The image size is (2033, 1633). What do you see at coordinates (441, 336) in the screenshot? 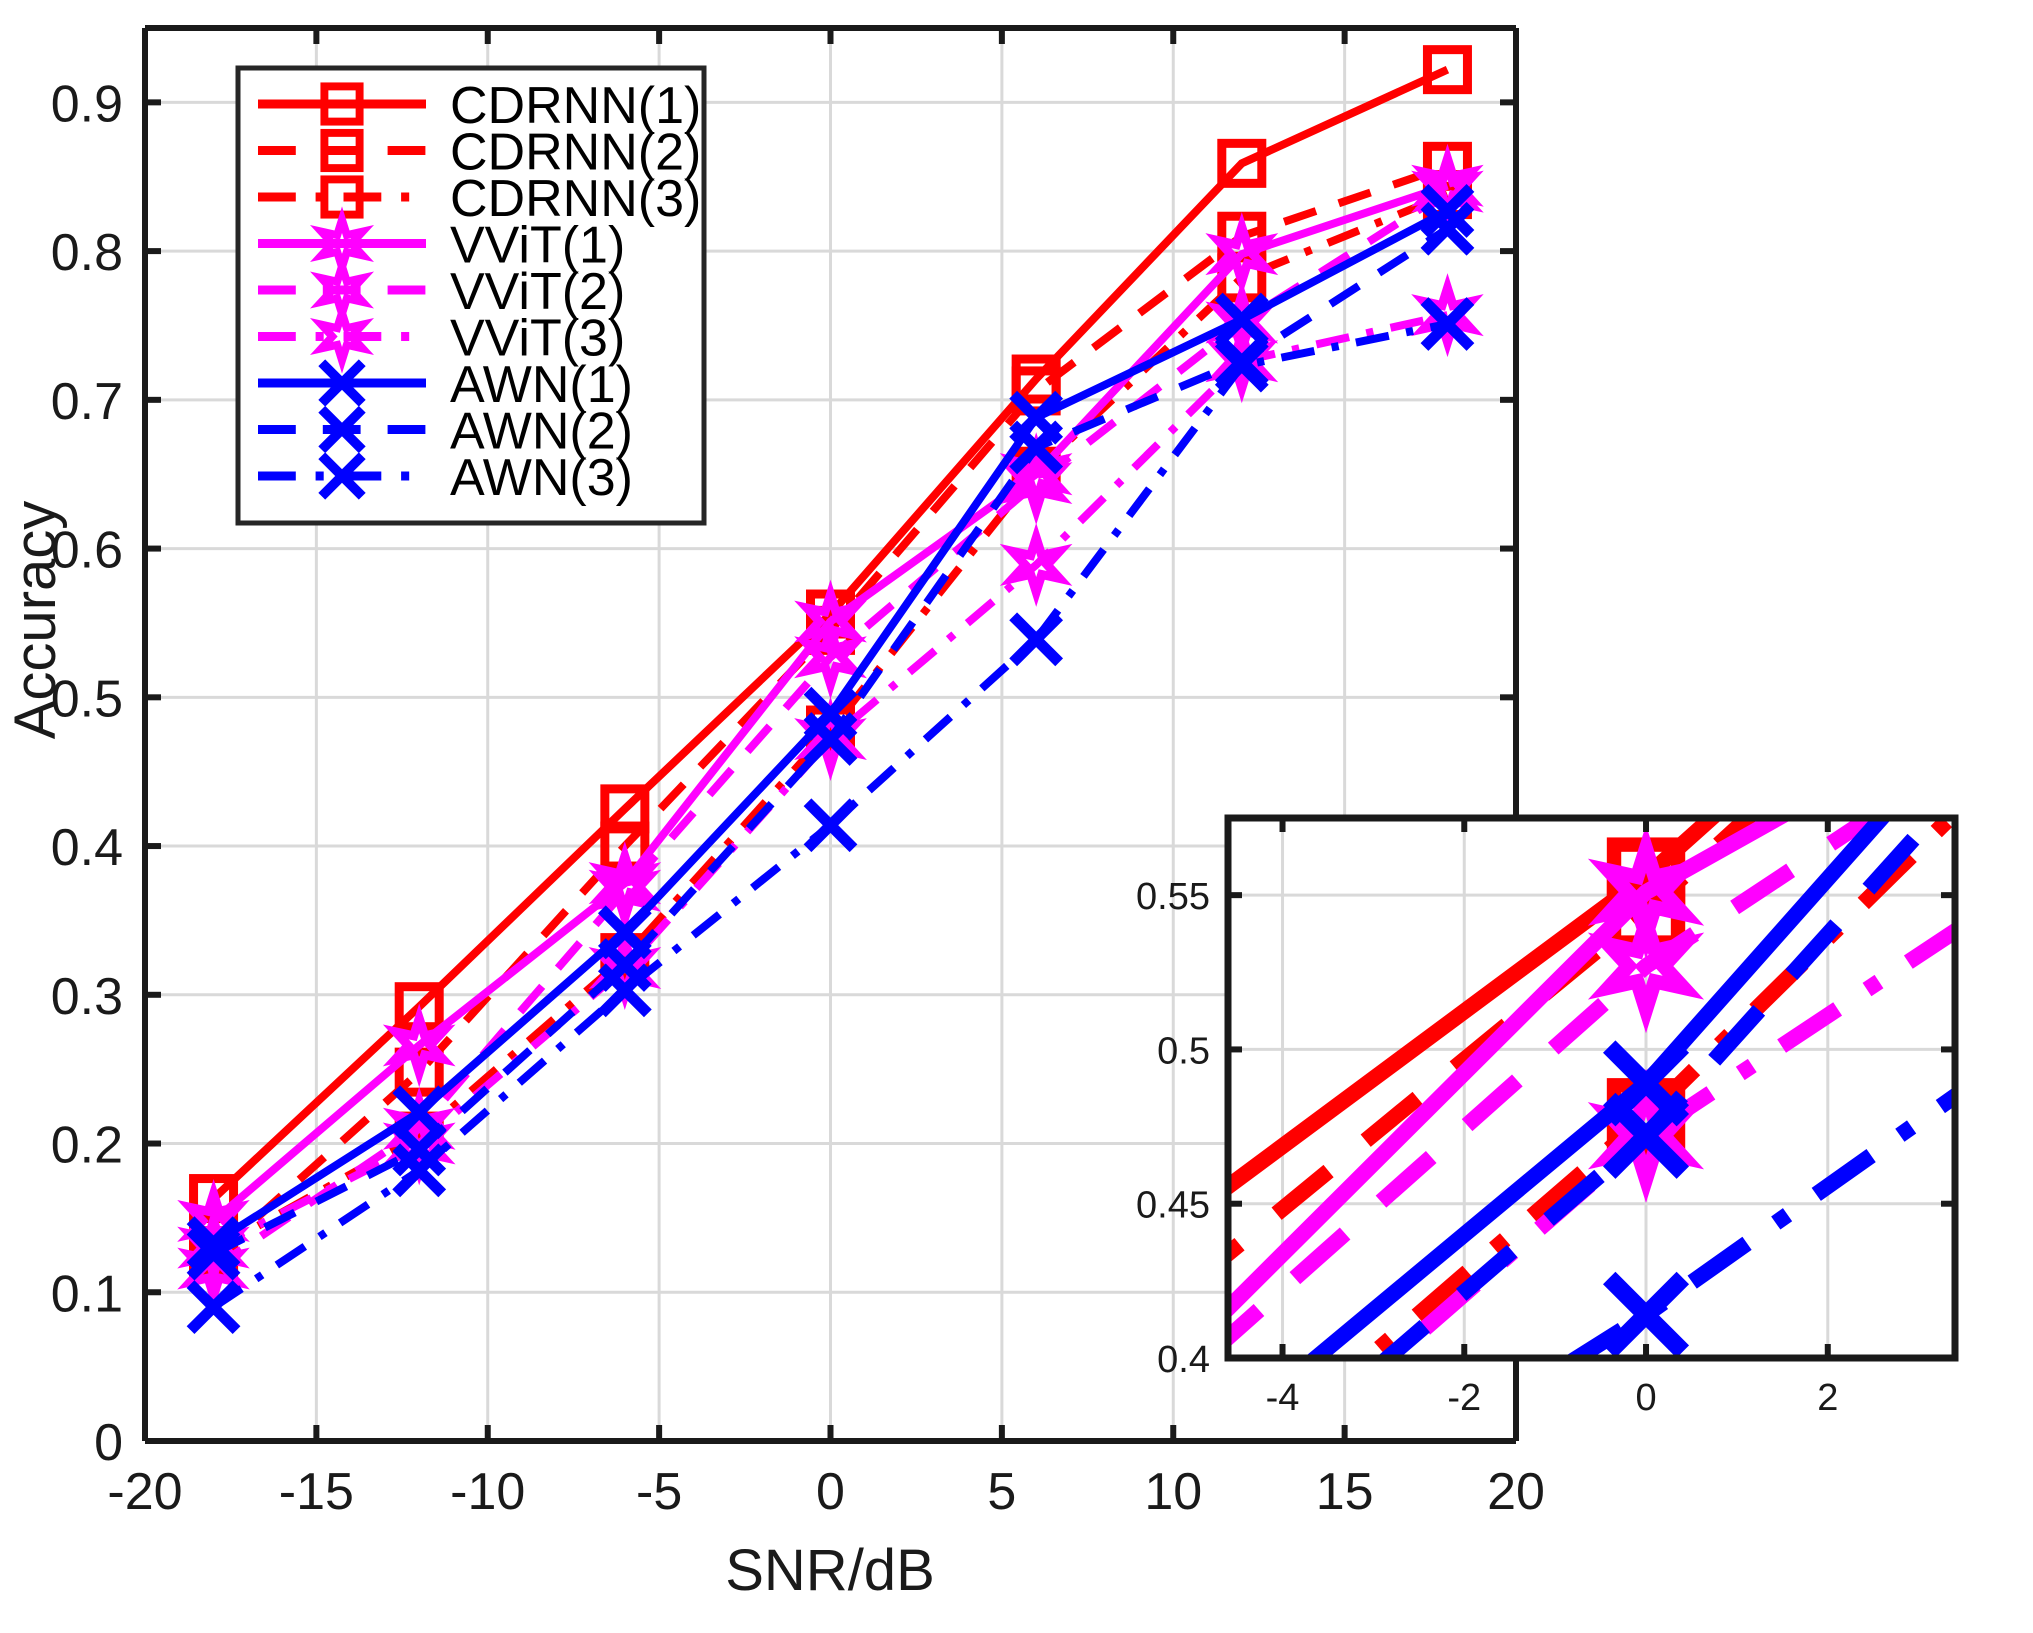
I see `legend-item-vvit3: VViT(3)` at bounding box center [441, 336].